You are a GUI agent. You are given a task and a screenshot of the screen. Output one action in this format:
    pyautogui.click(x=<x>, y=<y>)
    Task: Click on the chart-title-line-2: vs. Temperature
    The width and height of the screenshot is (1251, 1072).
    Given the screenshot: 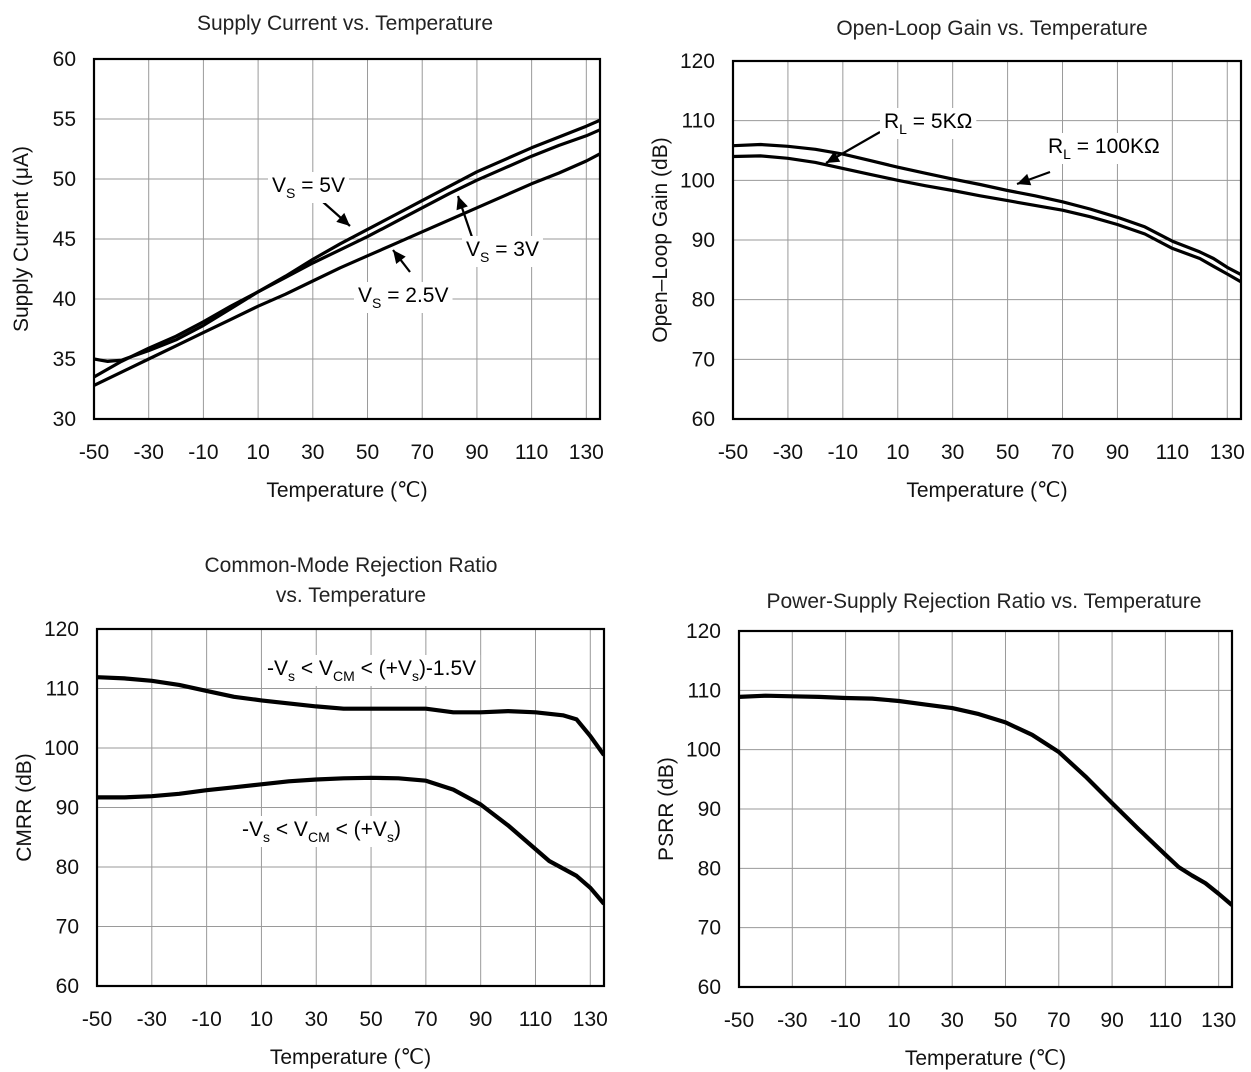 What is the action you would take?
    pyautogui.click(x=351, y=595)
    